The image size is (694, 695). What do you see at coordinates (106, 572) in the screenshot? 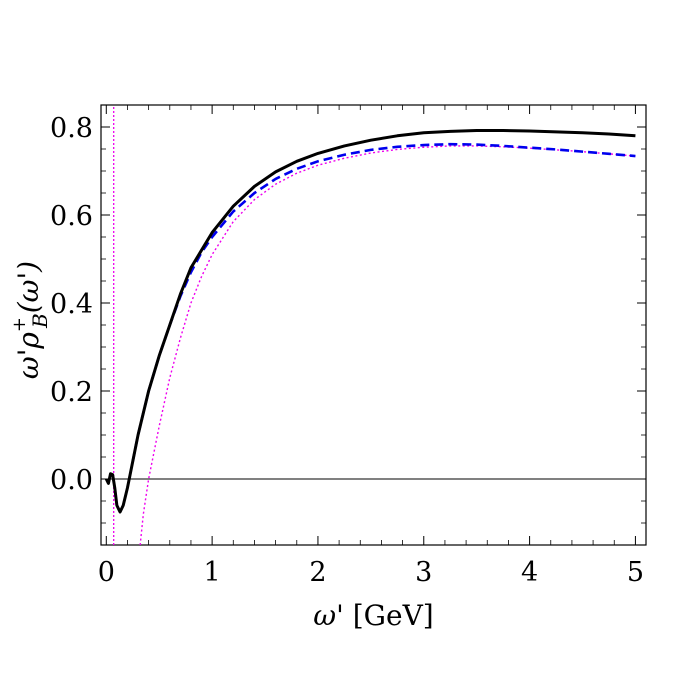
I see `x-tick-label: 0` at bounding box center [106, 572].